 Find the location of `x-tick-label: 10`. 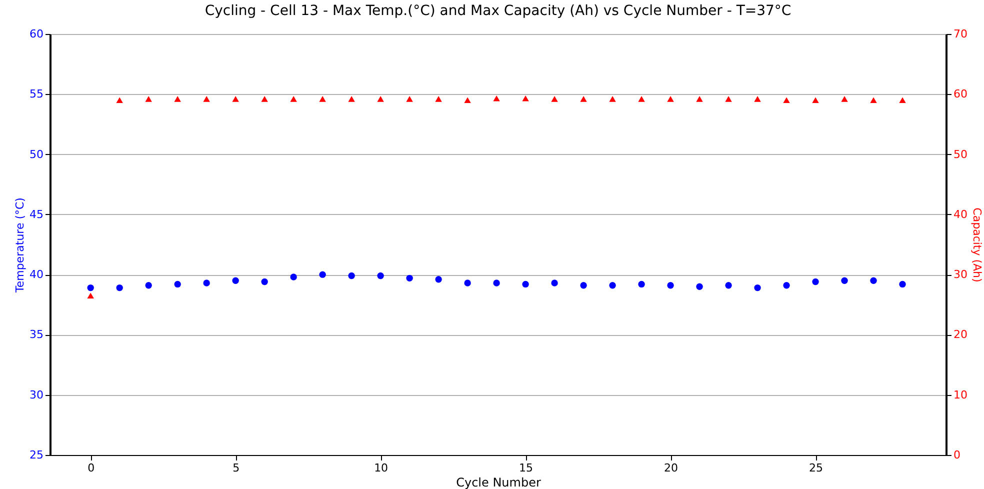

x-tick-label: 10 is located at coordinates (381, 468).